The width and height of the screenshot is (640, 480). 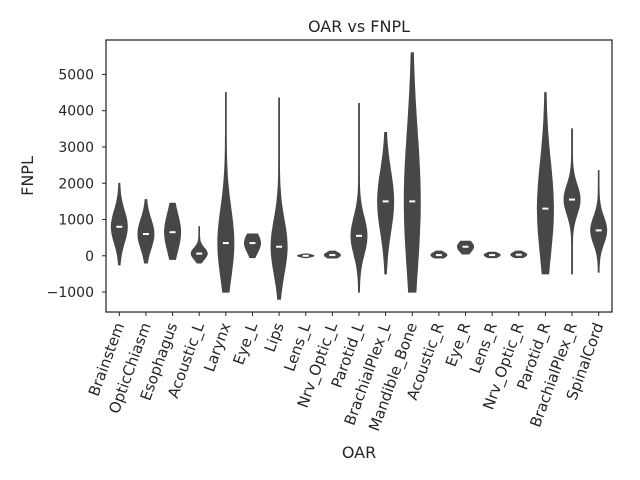 What do you see at coordinates (146, 231) in the screenshot?
I see `violin-opticchiasm` at bounding box center [146, 231].